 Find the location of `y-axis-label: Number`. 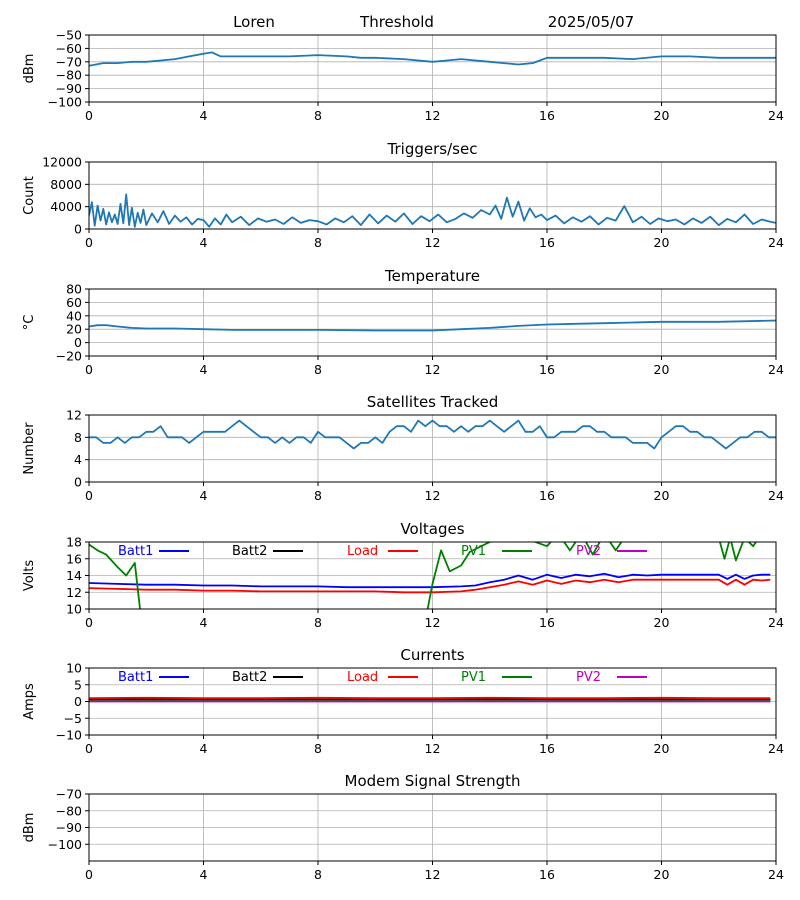

y-axis-label: Number is located at coordinates (29, 448).